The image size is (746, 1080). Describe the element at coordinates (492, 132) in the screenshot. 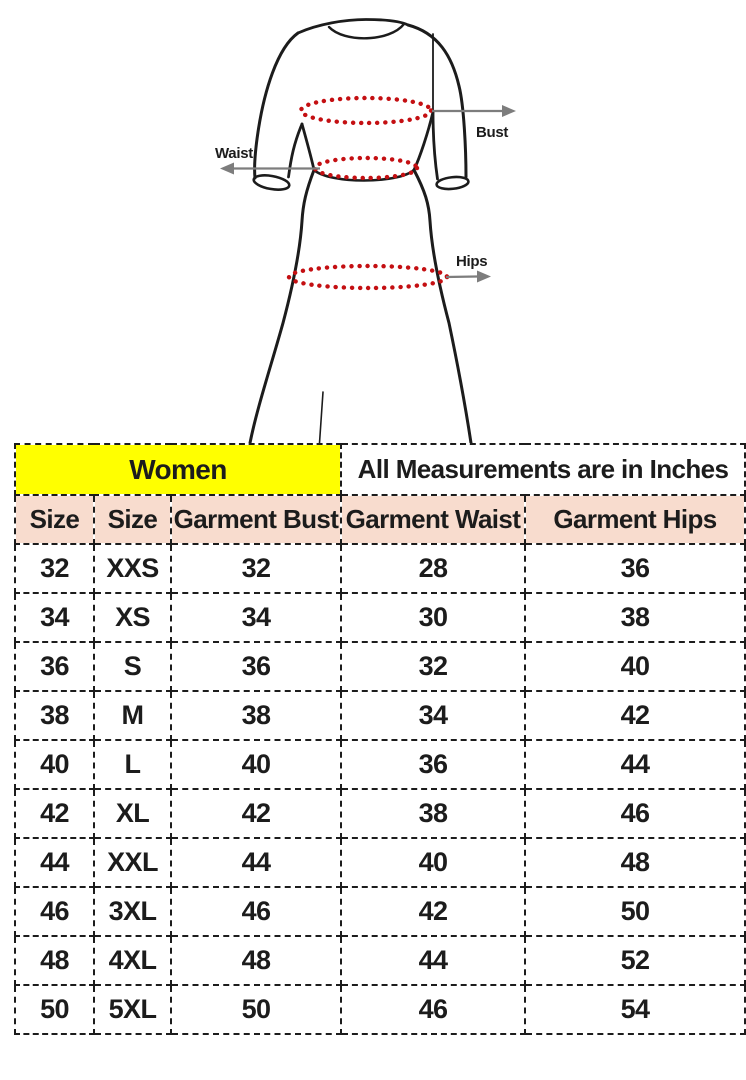

I see `bust-label: Bust` at that location.